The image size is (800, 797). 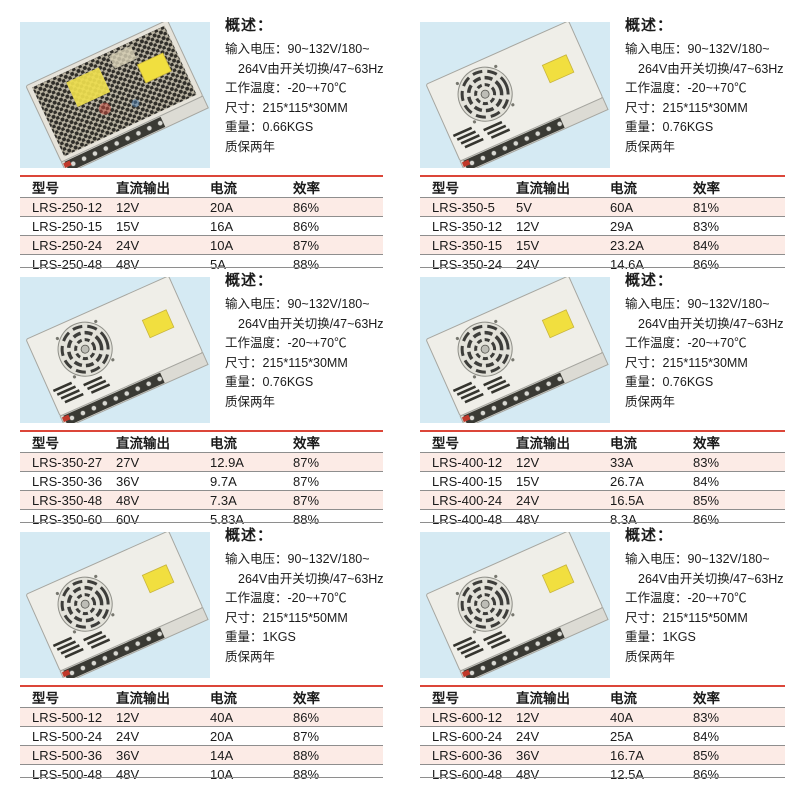 I want to click on cell-model: LRS-250-24, so click(x=67, y=245).